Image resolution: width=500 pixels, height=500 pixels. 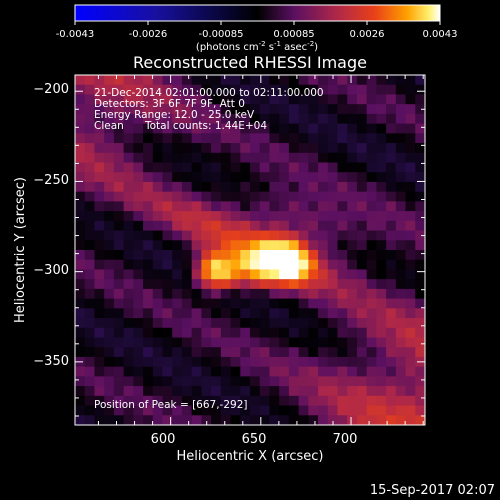 What do you see at coordinates (270, 47) in the screenshot?
I see `unit-part: s` at bounding box center [270, 47].